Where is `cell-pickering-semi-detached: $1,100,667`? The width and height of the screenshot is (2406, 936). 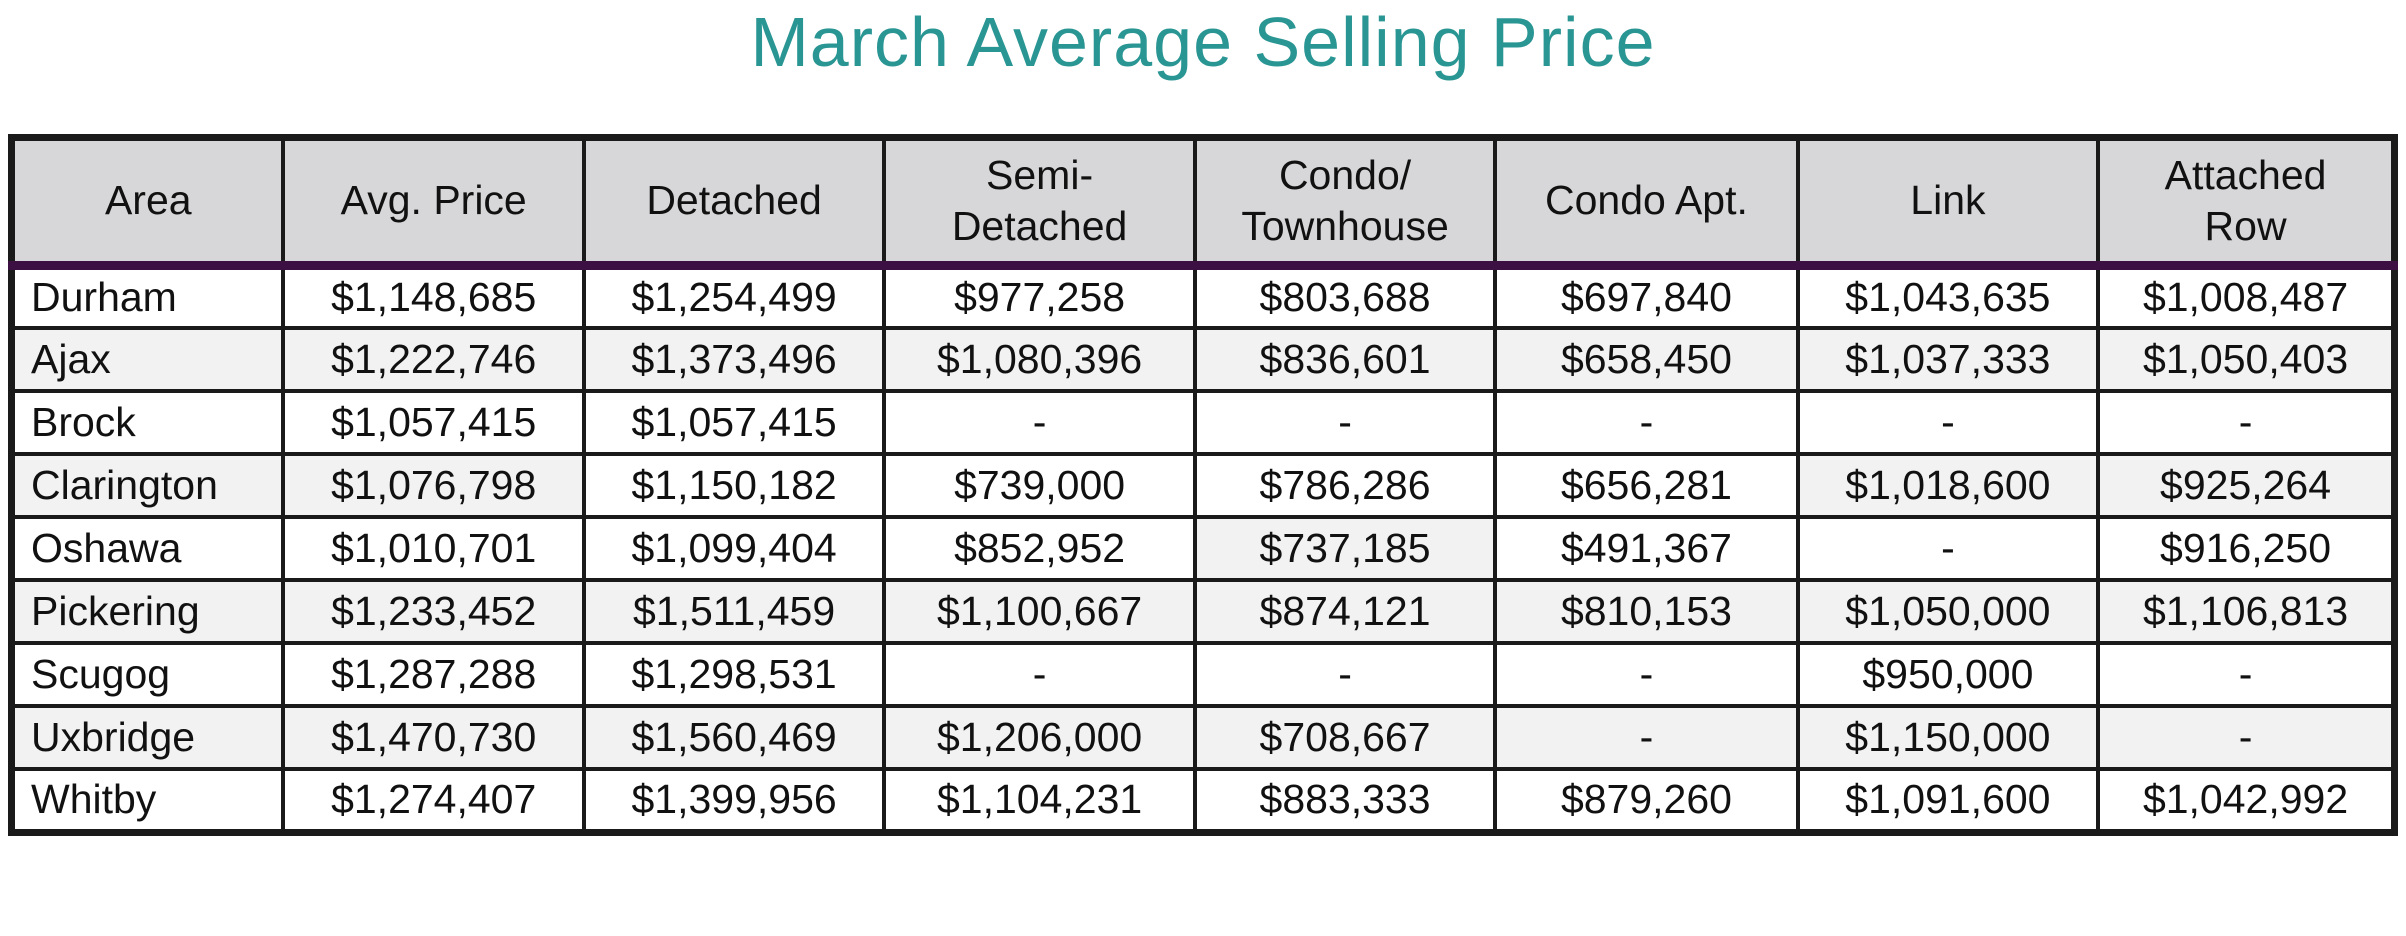 cell-pickering-semi-detached: $1,100,667 is located at coordinates (1039, 611).